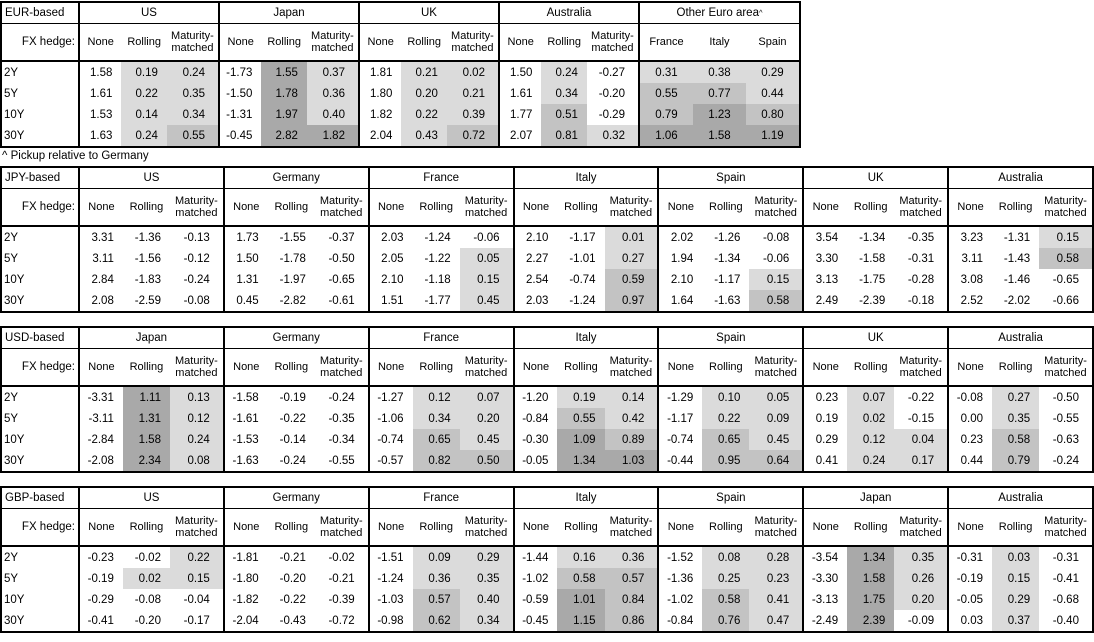 This screenshot has width=1094, height=642. What do you see at coordinates (729, 498) in the screenshot?
I see `country-header-spain: Spain` at bounding box center [729, 498].